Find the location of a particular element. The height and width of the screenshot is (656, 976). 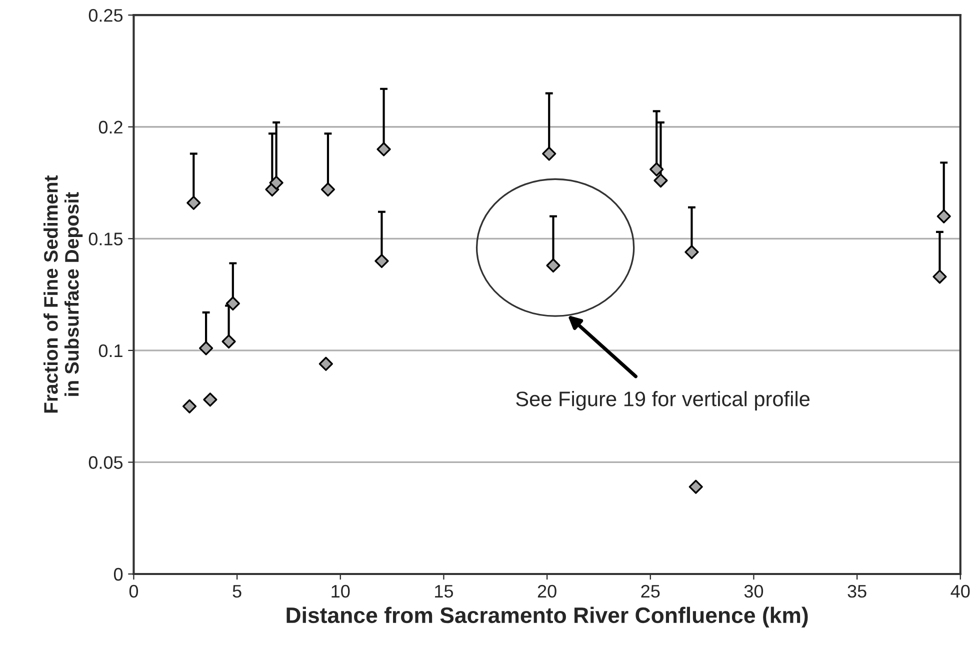

x-tick-label: 20 is located at coordinates (547, 591).